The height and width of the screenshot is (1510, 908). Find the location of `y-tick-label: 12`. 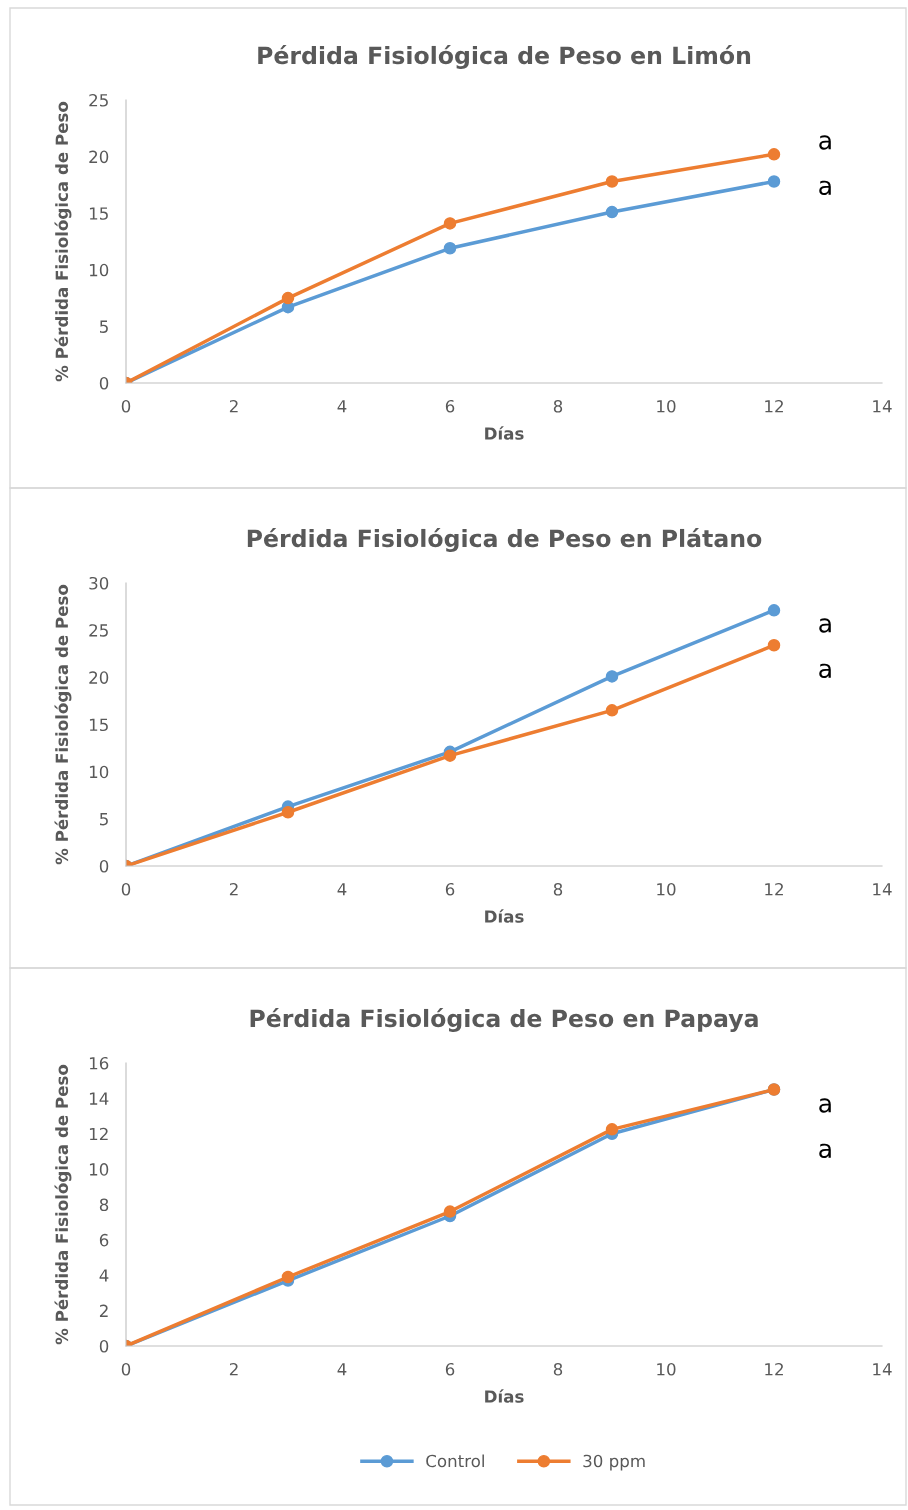

y-tick-label: 12 is located at coordinates (98, 1134).